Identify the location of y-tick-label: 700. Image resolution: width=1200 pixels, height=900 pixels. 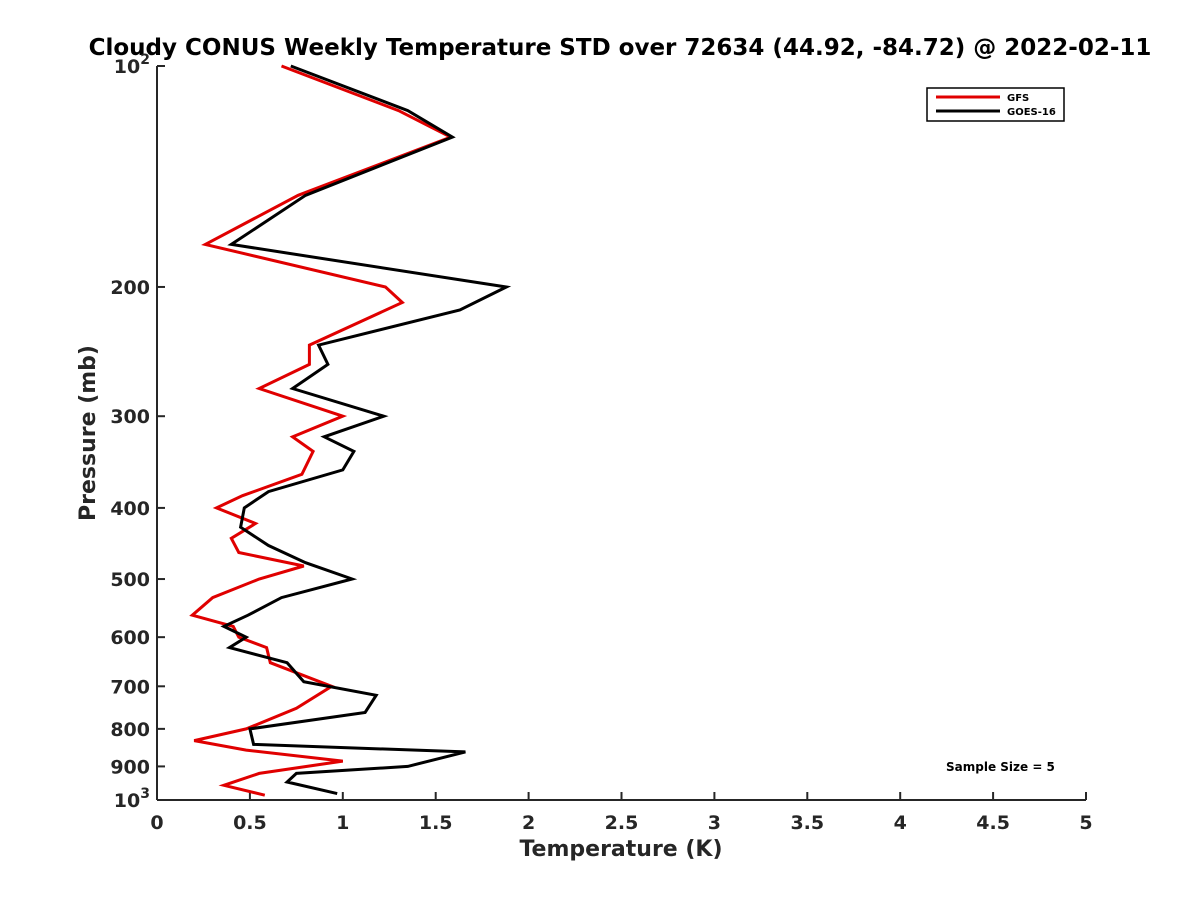
(130, 687).